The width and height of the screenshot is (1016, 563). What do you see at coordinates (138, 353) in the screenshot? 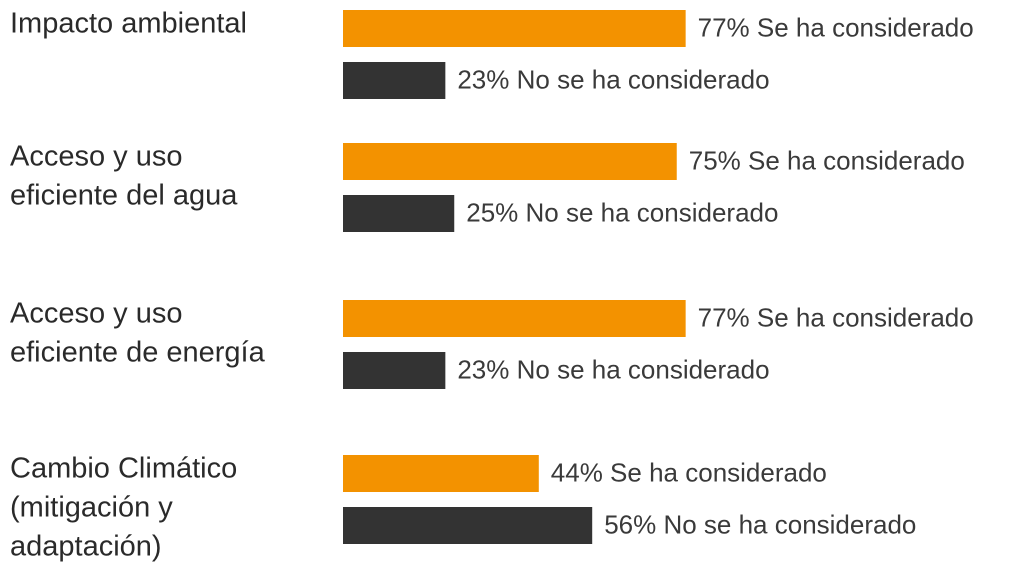
I see `category-label: eficiente de energía` at bounding box center [138, 353].